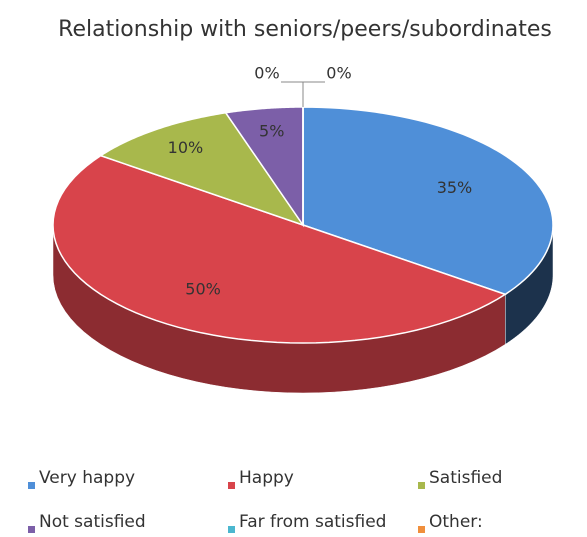 This screenshot has width=587, height=537. I want to click on data-label: 10%, so click(186, 147).